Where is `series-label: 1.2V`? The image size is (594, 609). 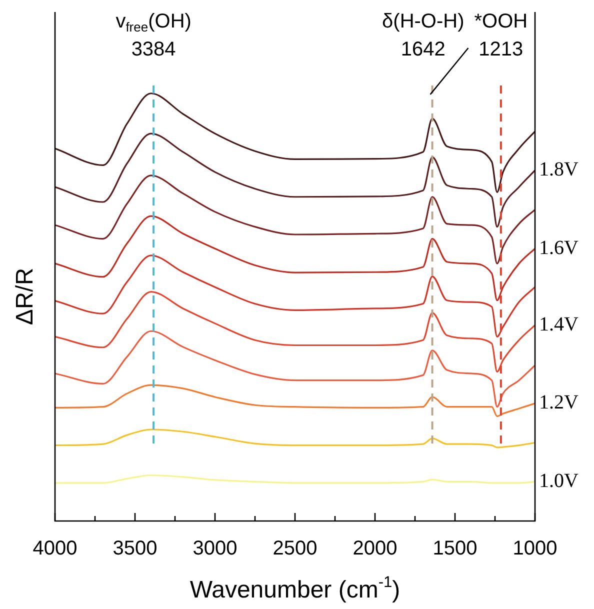
series-label: 1.2V is located at coordinates (559, 403).